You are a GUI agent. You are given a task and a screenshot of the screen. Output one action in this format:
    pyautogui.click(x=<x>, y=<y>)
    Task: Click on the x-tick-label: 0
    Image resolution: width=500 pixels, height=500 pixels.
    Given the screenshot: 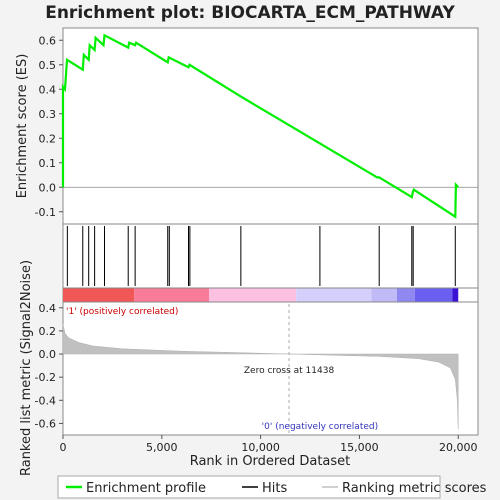 What is the action you would take?
    pyautogui.click(x=63, y=447)
    